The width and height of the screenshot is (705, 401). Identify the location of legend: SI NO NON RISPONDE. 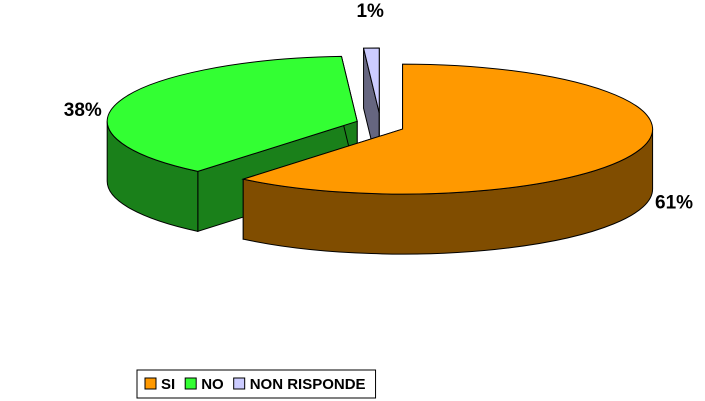
(256, 384).